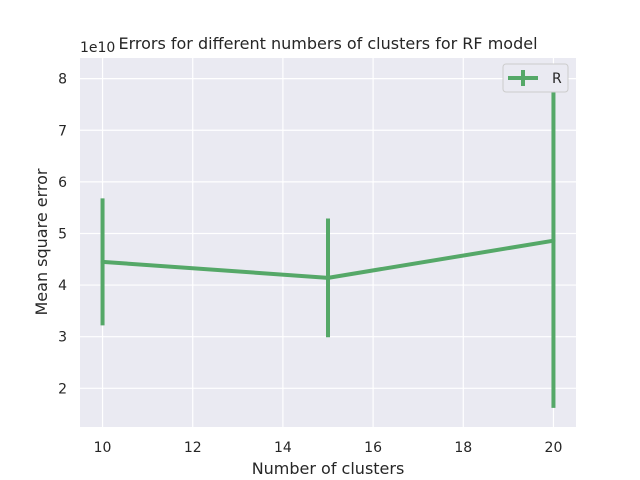 The width and height of the screenshot is (640, 480). What do you see at coordinates (97, 48) in the screenshot?
I see `y-offset-text: 1e10` at bounding box center [97, 48].